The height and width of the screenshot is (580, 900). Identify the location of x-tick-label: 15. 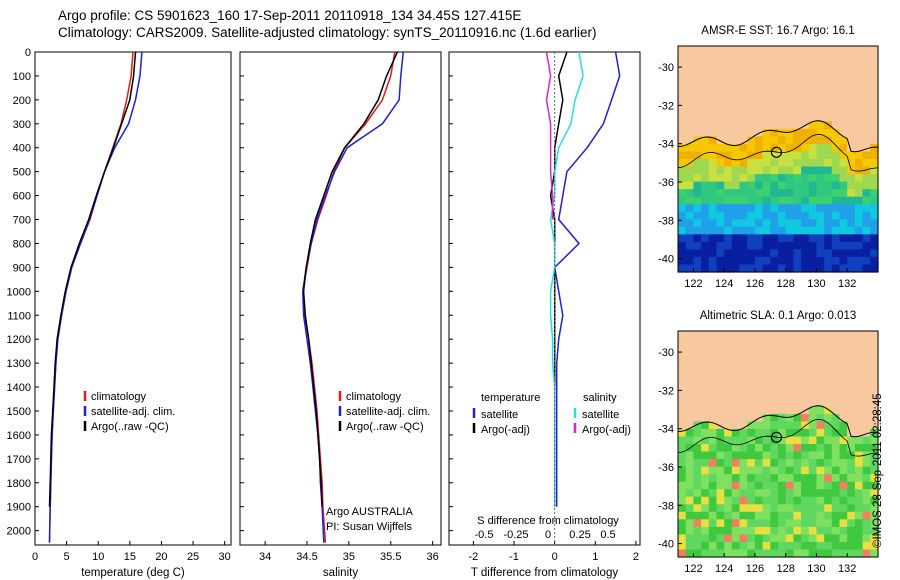
(130, 557).